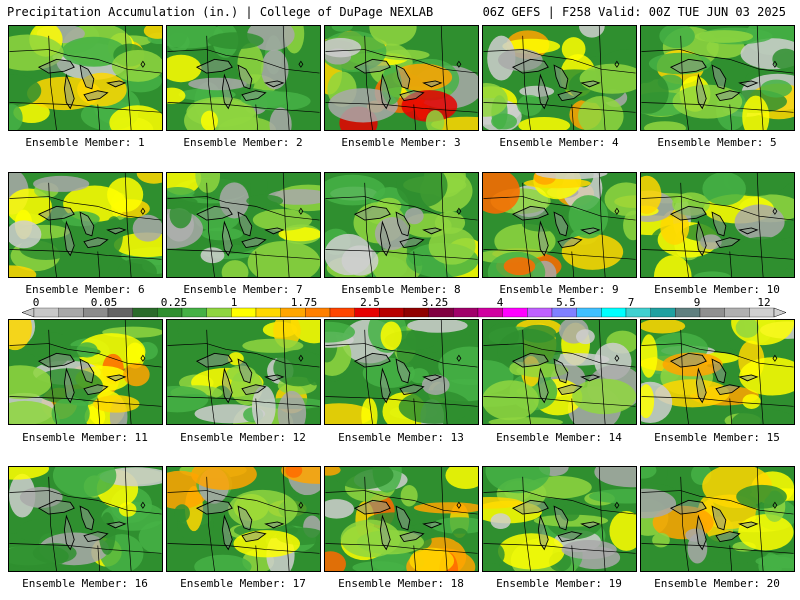 The height and width of the screenshot is (600, 800). I want to click on legend-tick-label: 7, so click(631, 302).